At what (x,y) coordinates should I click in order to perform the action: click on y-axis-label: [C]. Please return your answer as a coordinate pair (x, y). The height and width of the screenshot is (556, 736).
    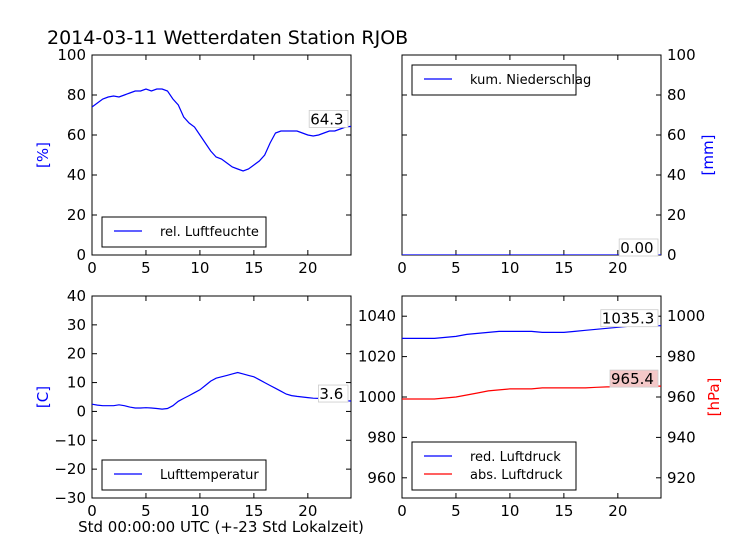
    Looking at the image, I should click on (43, 397).